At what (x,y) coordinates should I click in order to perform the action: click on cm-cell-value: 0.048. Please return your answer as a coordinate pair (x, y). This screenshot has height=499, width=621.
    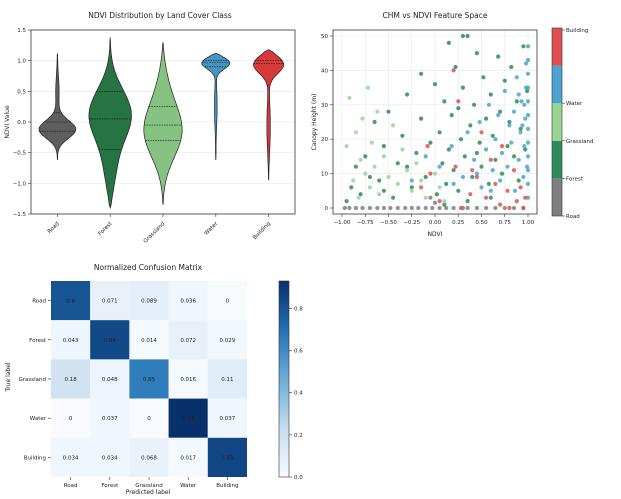
    Looking at the image, I should click on (110, 380).